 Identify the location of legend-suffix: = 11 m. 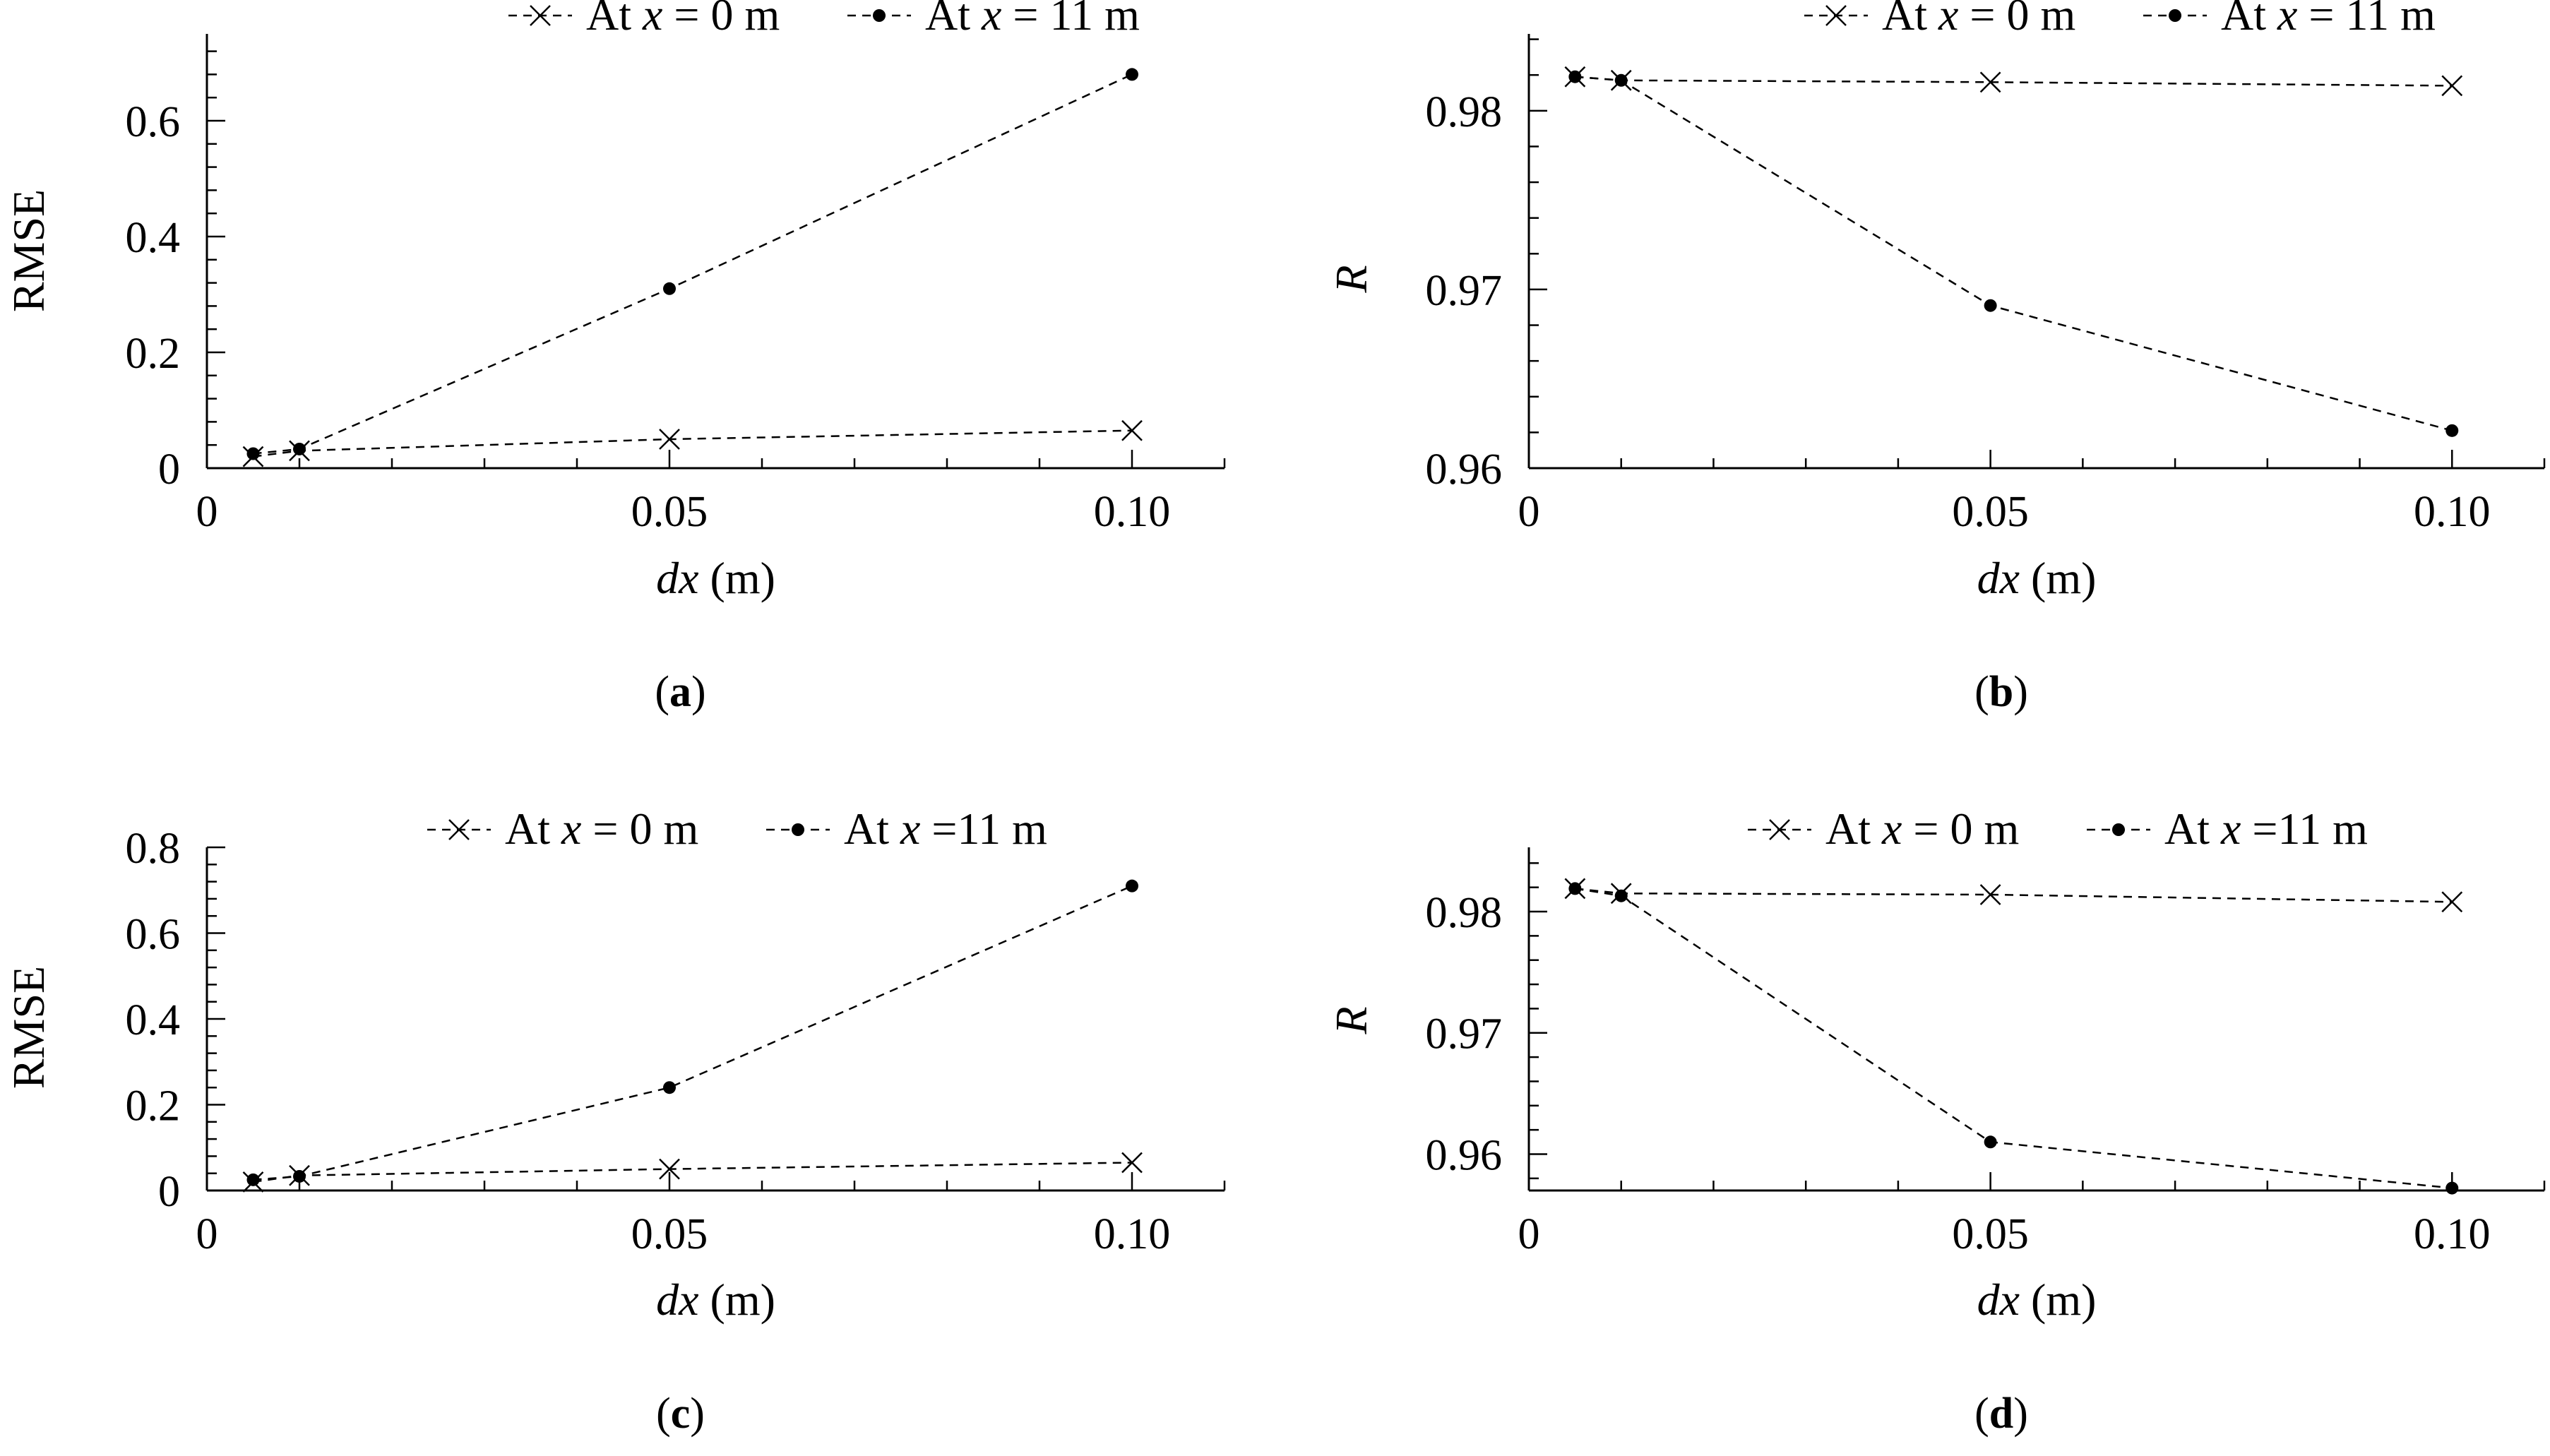
(1070, 20).